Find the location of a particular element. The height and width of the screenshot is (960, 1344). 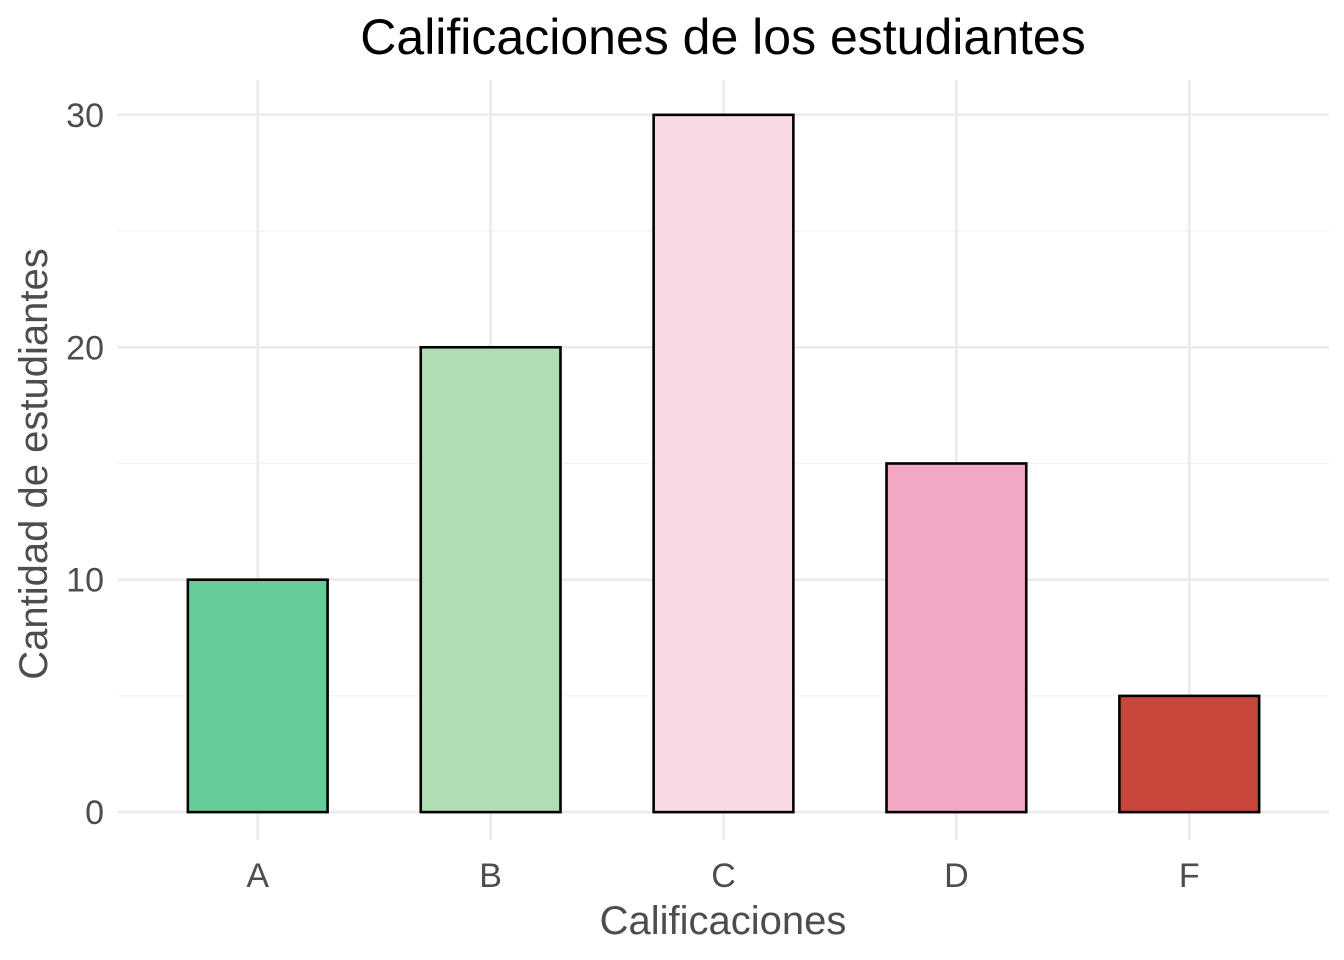

y-tick-label: 10 is located at coordinates (85, 581).